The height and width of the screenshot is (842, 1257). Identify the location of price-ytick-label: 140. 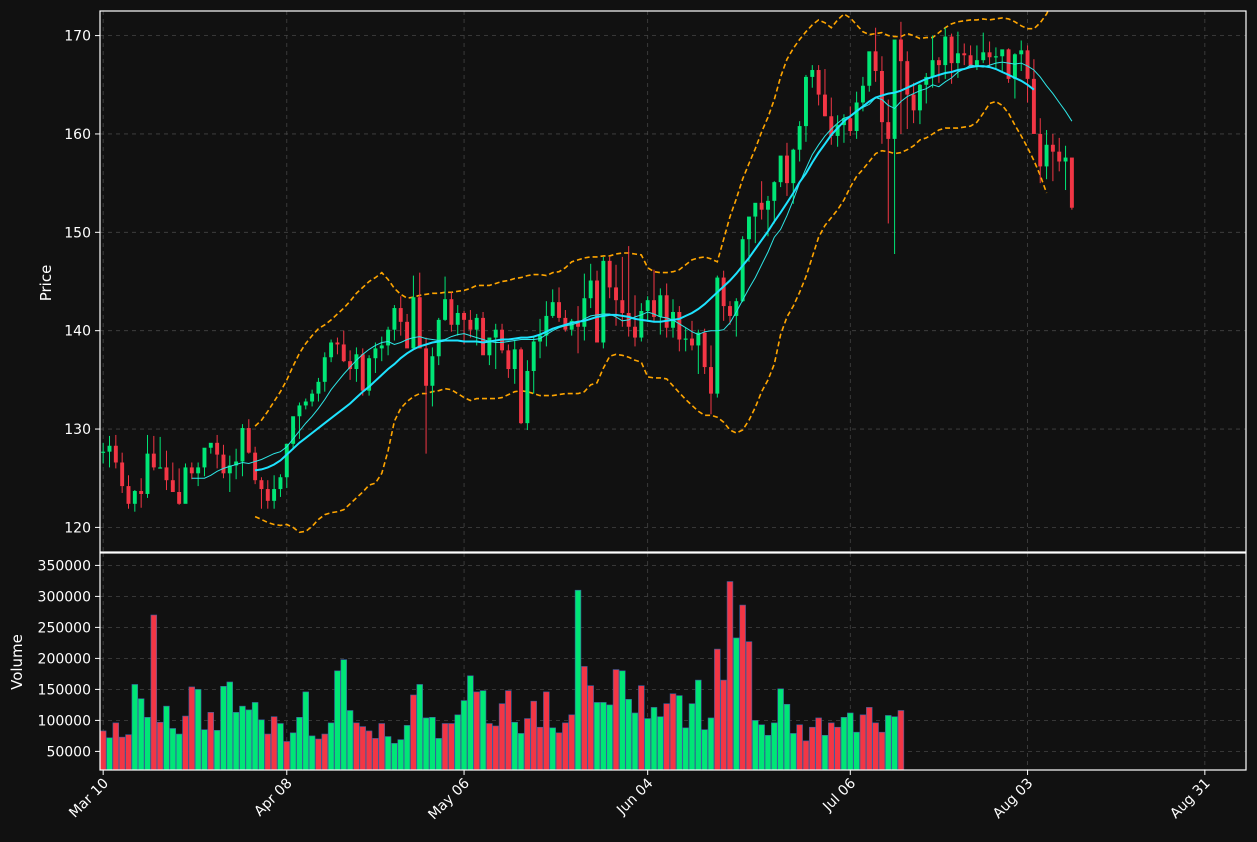
(77, 332).